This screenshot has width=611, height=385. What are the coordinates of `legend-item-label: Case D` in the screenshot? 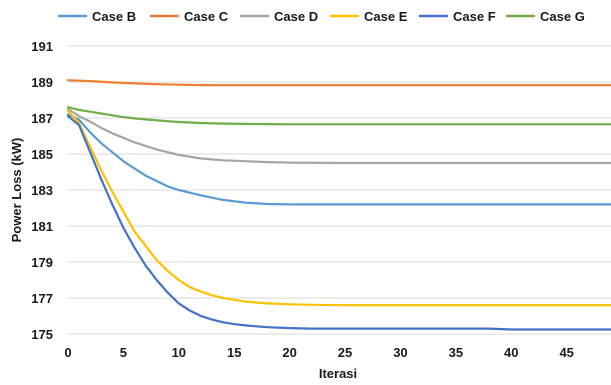 It's located at (296, 16).